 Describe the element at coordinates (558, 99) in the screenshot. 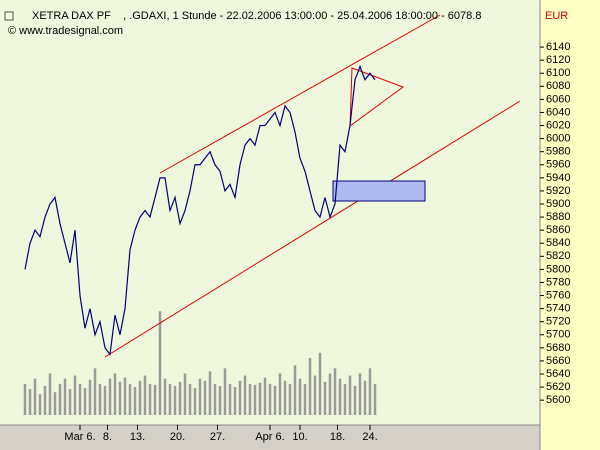

I see `y-tick-label: 6060` at that location.